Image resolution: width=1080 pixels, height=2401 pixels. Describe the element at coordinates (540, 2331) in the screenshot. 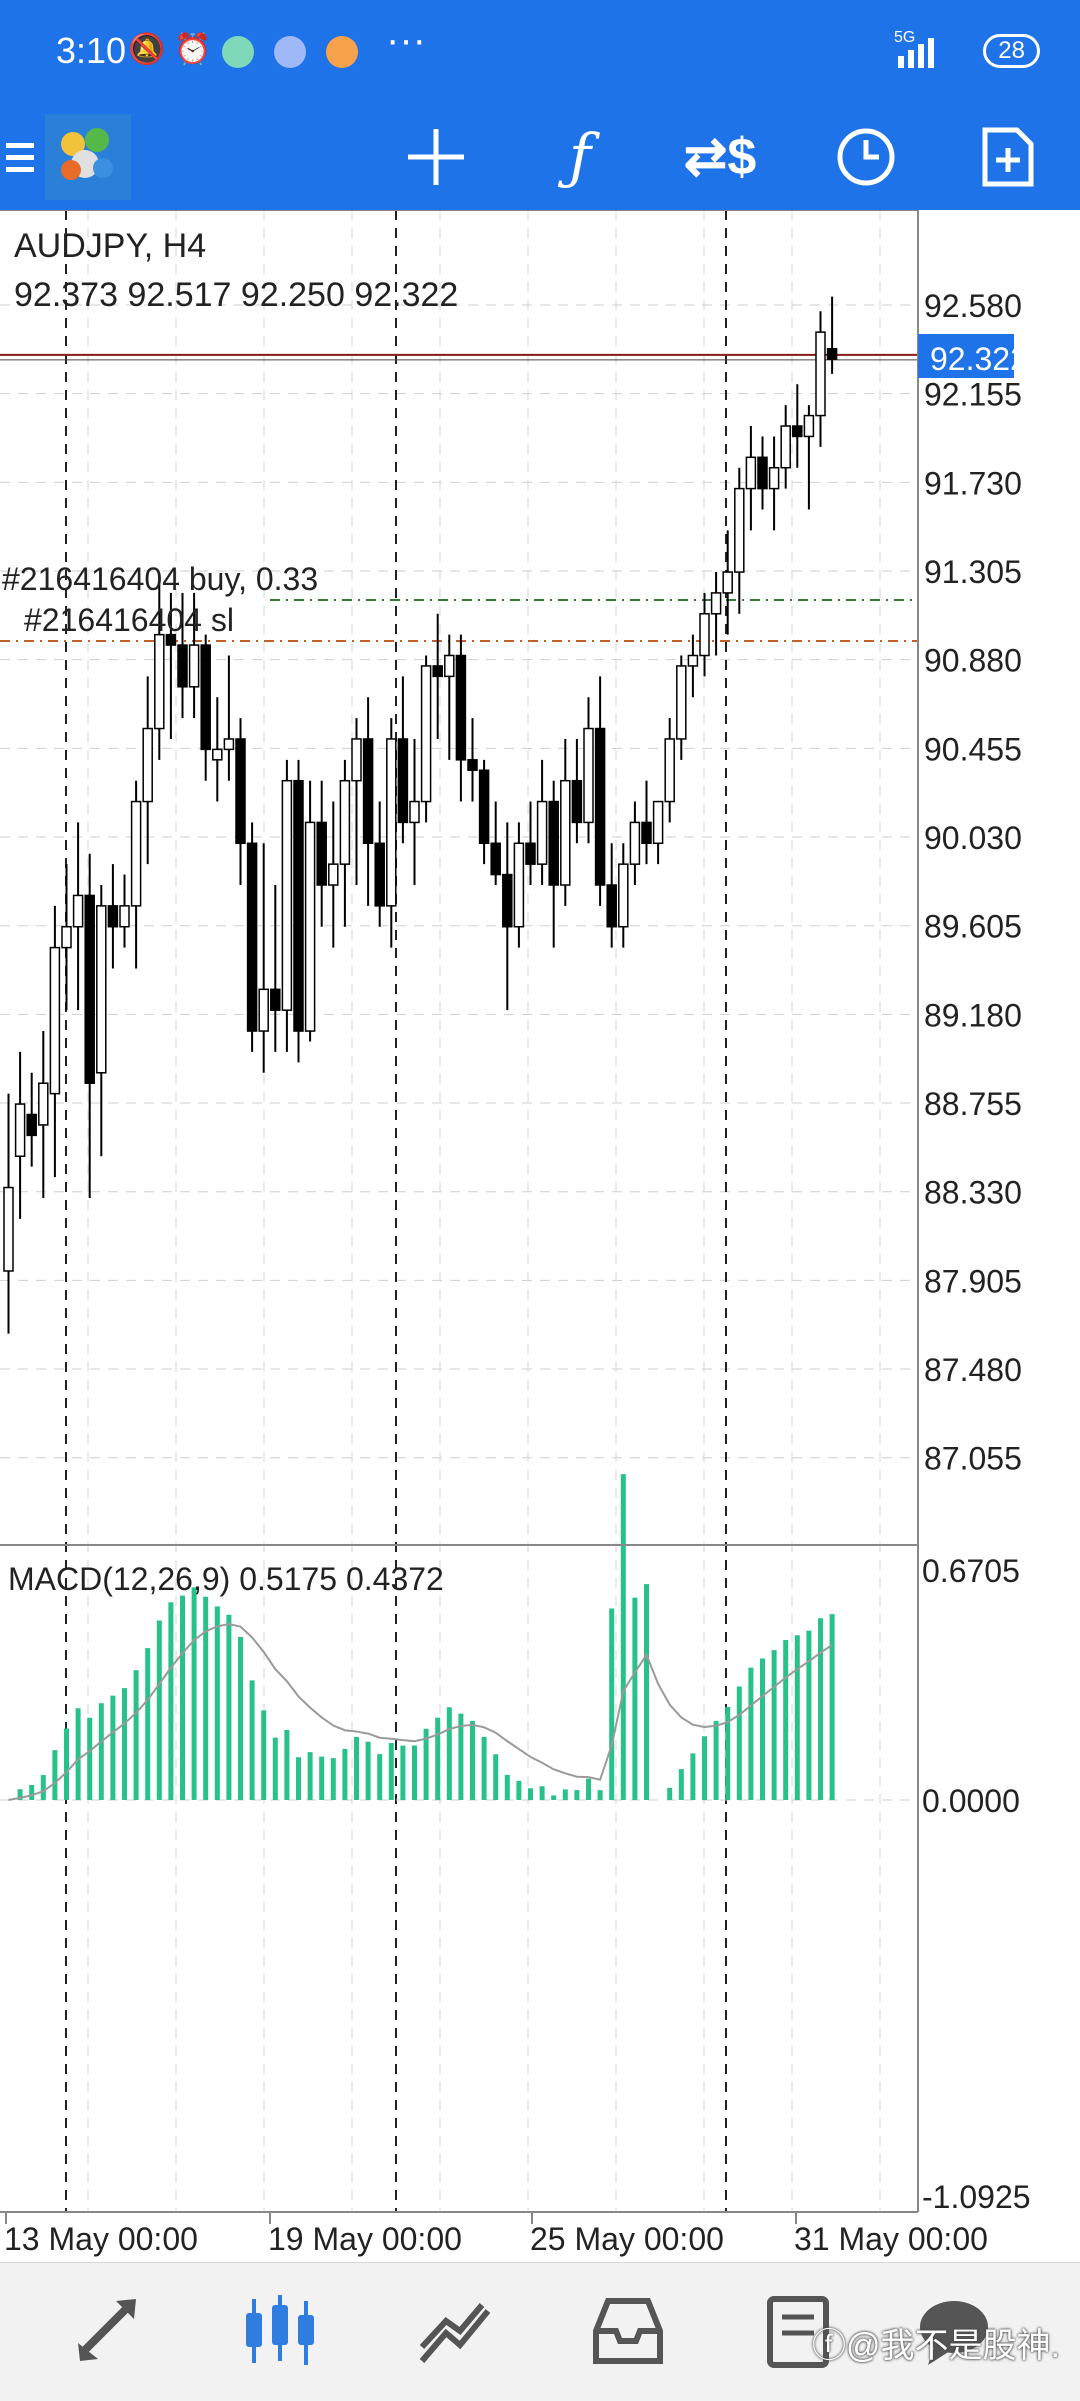

I see `bottom-navigation` at that location.